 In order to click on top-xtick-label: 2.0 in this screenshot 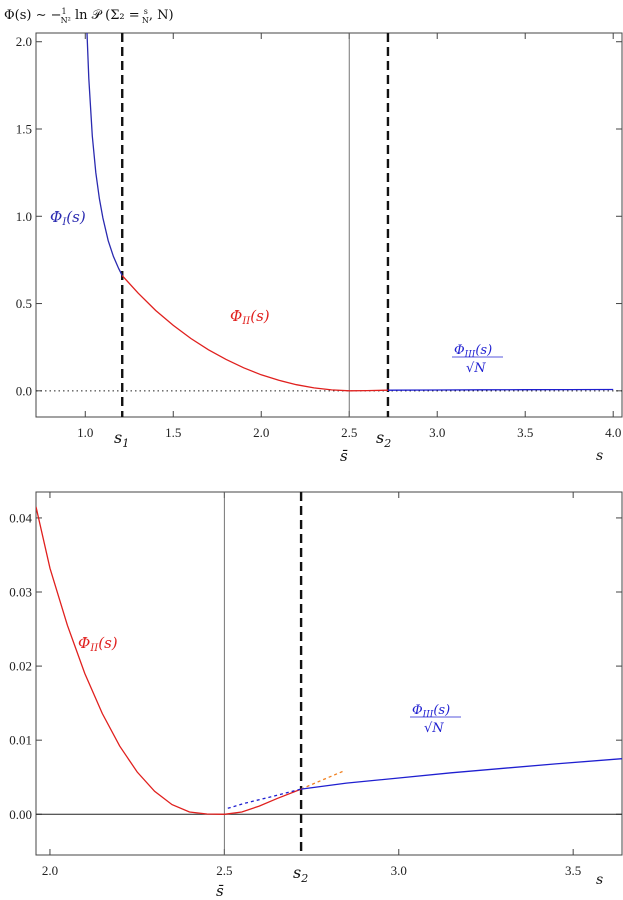, I will do `click(261, 432)`.